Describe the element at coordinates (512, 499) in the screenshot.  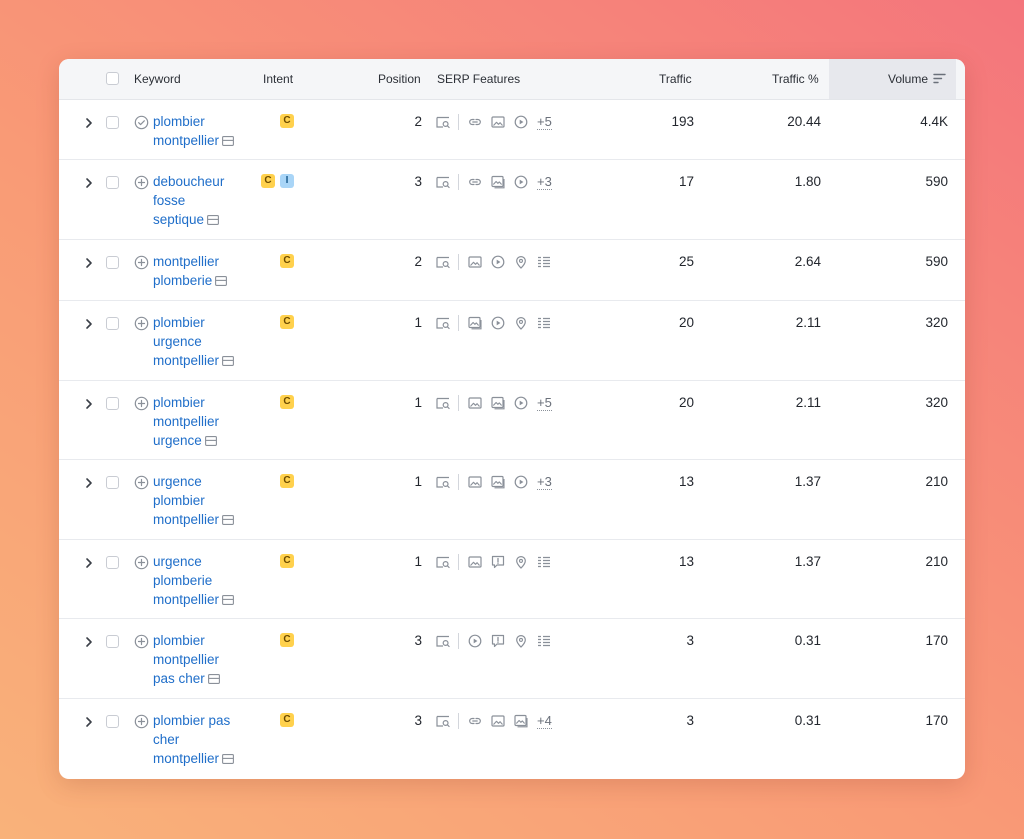
I see `table-row: urgence plombier montpellier C 1 +3 13 1.37 210` at that location.